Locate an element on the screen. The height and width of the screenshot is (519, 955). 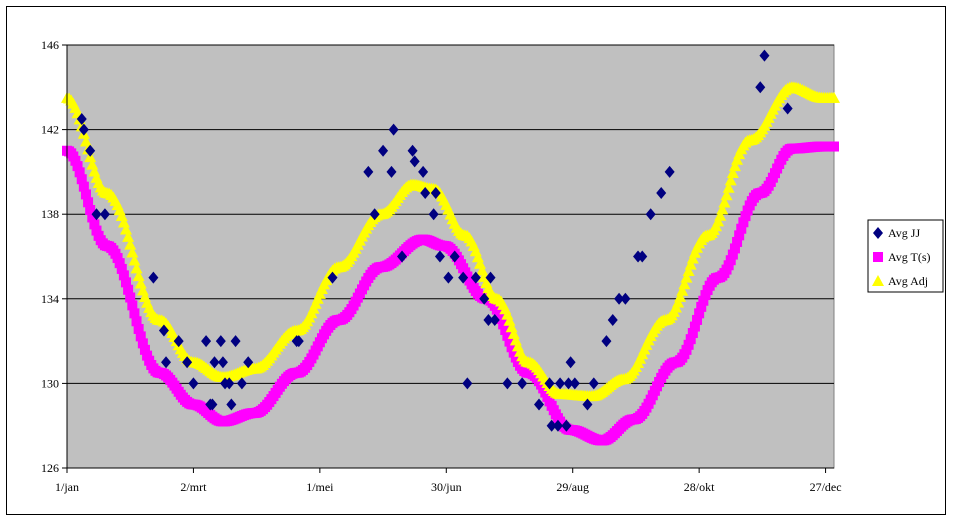
legend-label: Avg Adj is located at coordinates (908, 281).